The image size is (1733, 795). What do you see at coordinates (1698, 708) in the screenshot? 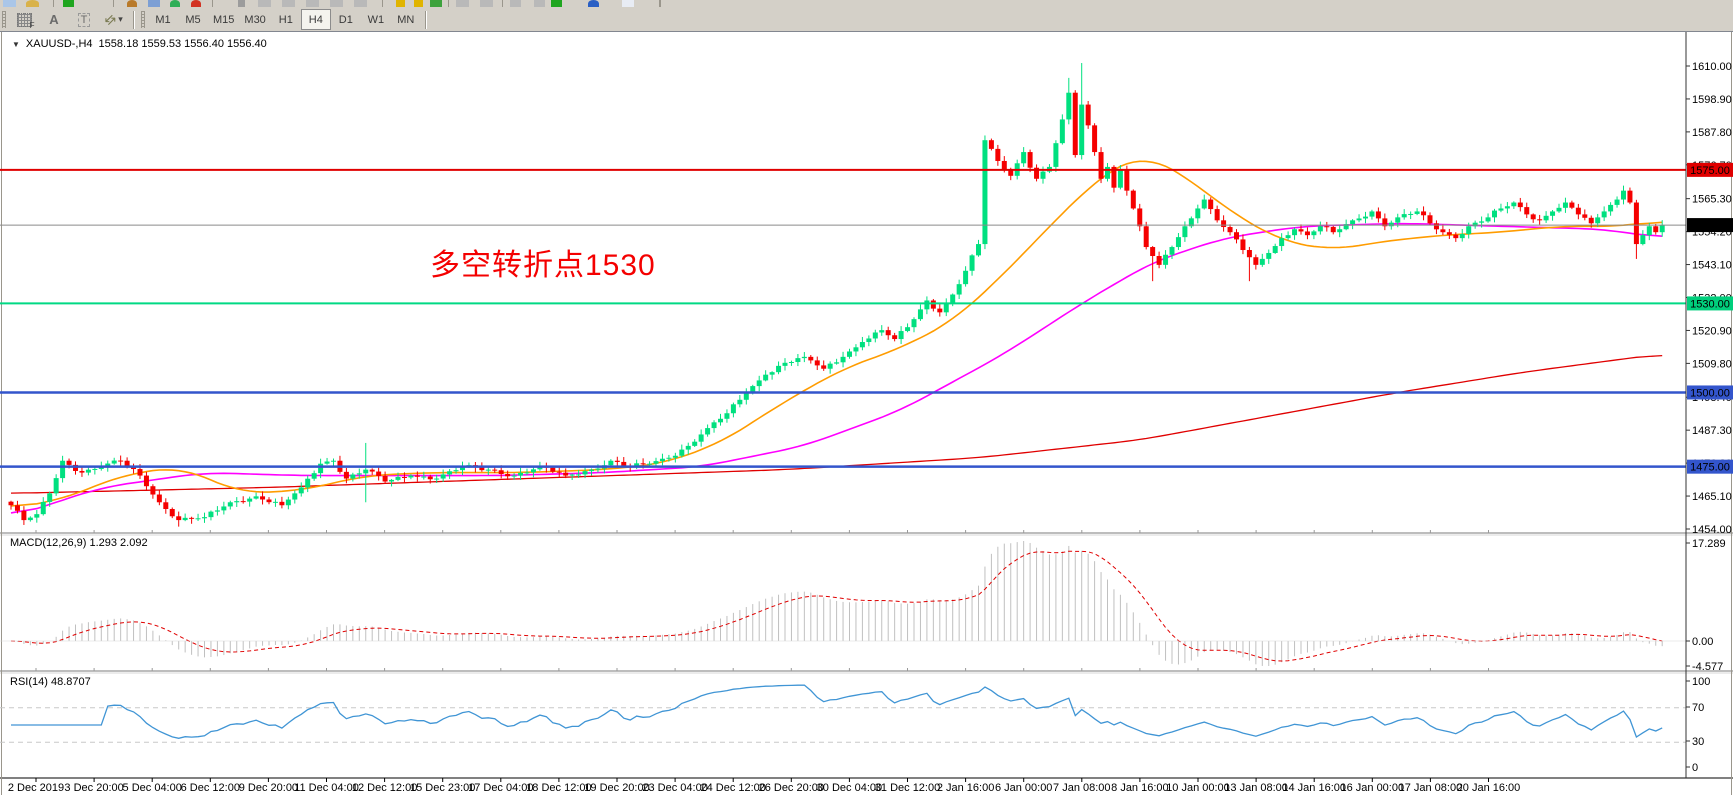
I see `svg-text: 70` at bounding box center [1698, 708].